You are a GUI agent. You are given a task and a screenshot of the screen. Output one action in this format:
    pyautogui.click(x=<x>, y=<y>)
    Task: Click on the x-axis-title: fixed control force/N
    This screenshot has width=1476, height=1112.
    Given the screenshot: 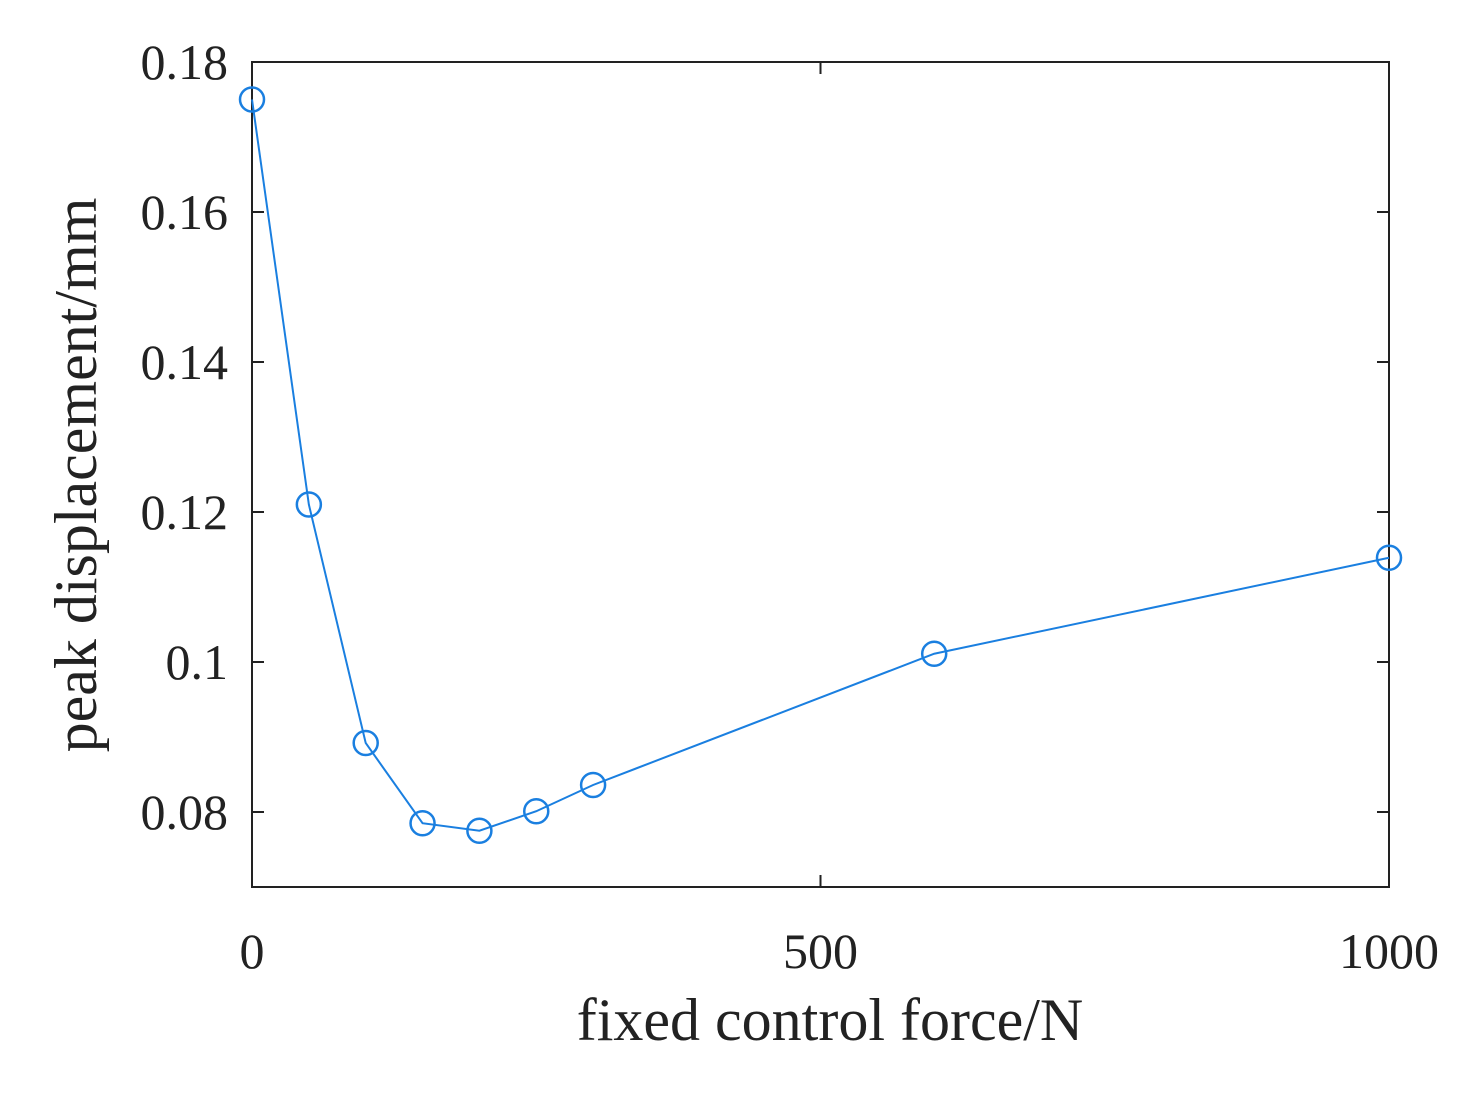 What is the action you would take?
    pyautogui.click(x=830, y=1020)
    